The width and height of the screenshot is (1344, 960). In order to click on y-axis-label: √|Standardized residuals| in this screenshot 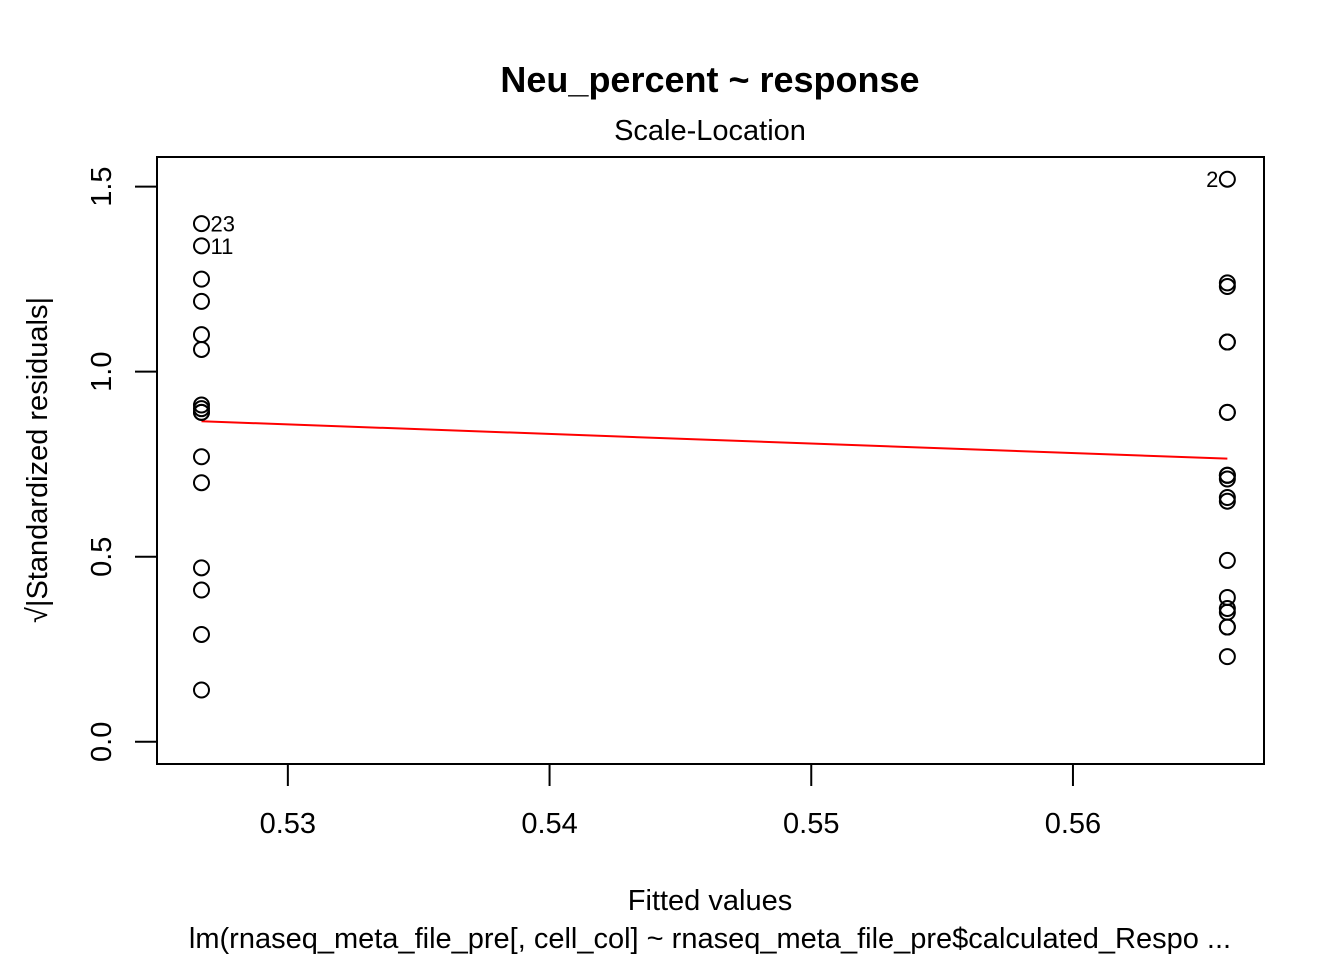, I will do `click(38, 460)`.